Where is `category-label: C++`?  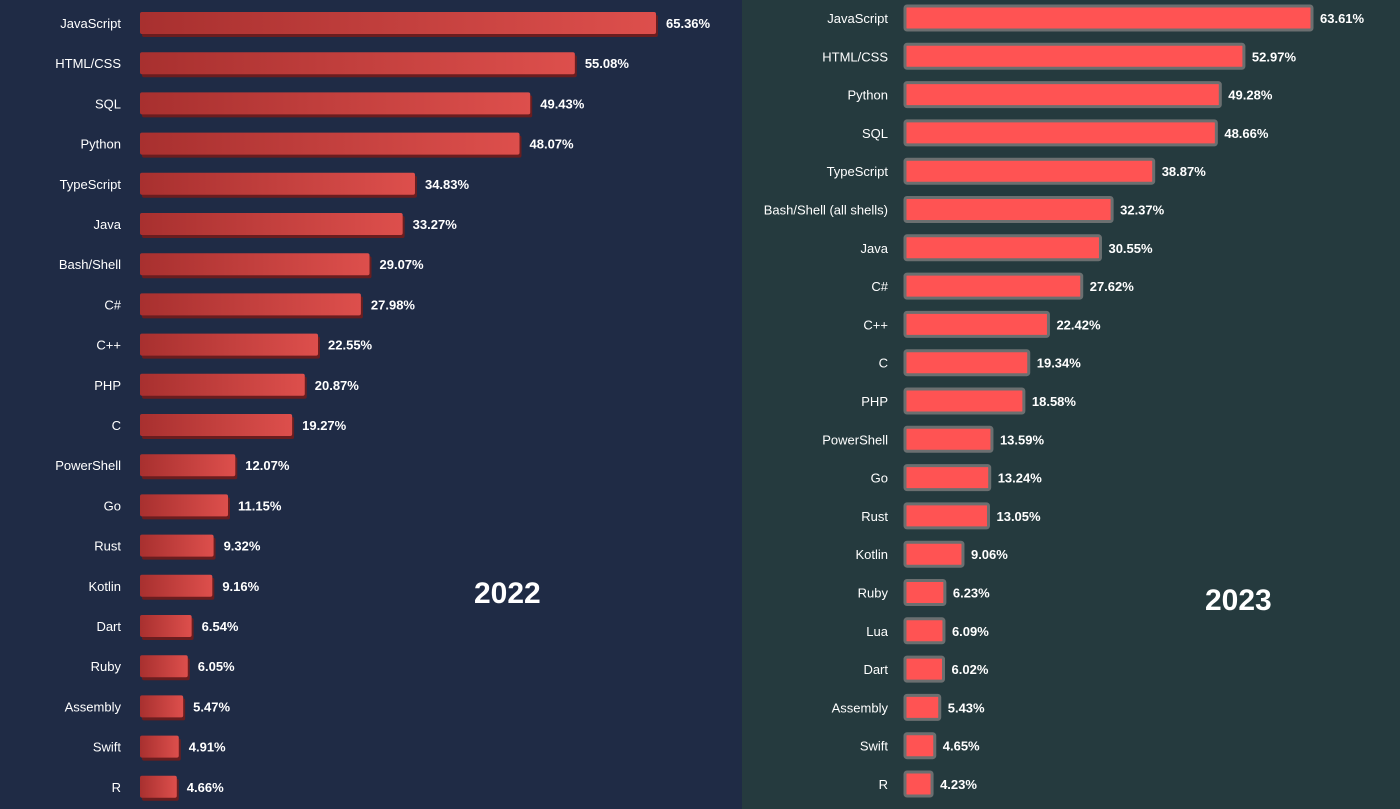
category-label: C++ is located at coordinates (875, 324).